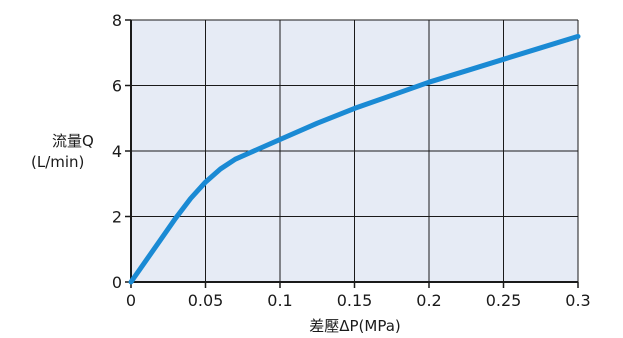 The image size is (623, 338). I want to click on x-tick-labels: 0 0.05 0.1 0.15 0.2 0.25 0.3, so click(358, 296).